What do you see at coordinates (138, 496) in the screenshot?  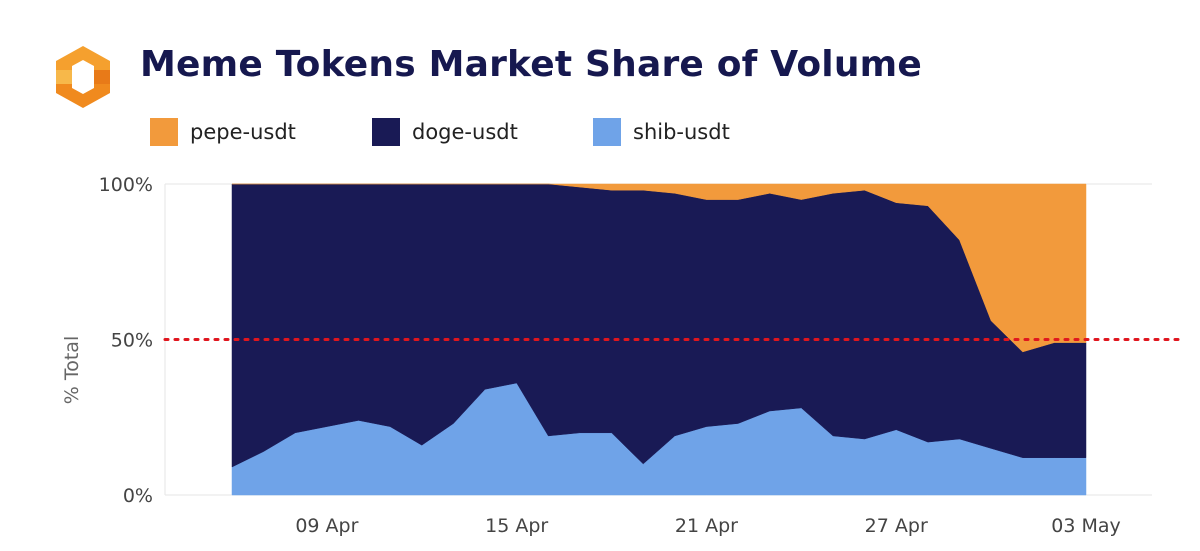 I see `y-tick-label: 0%` at bounding box center [138, 496].